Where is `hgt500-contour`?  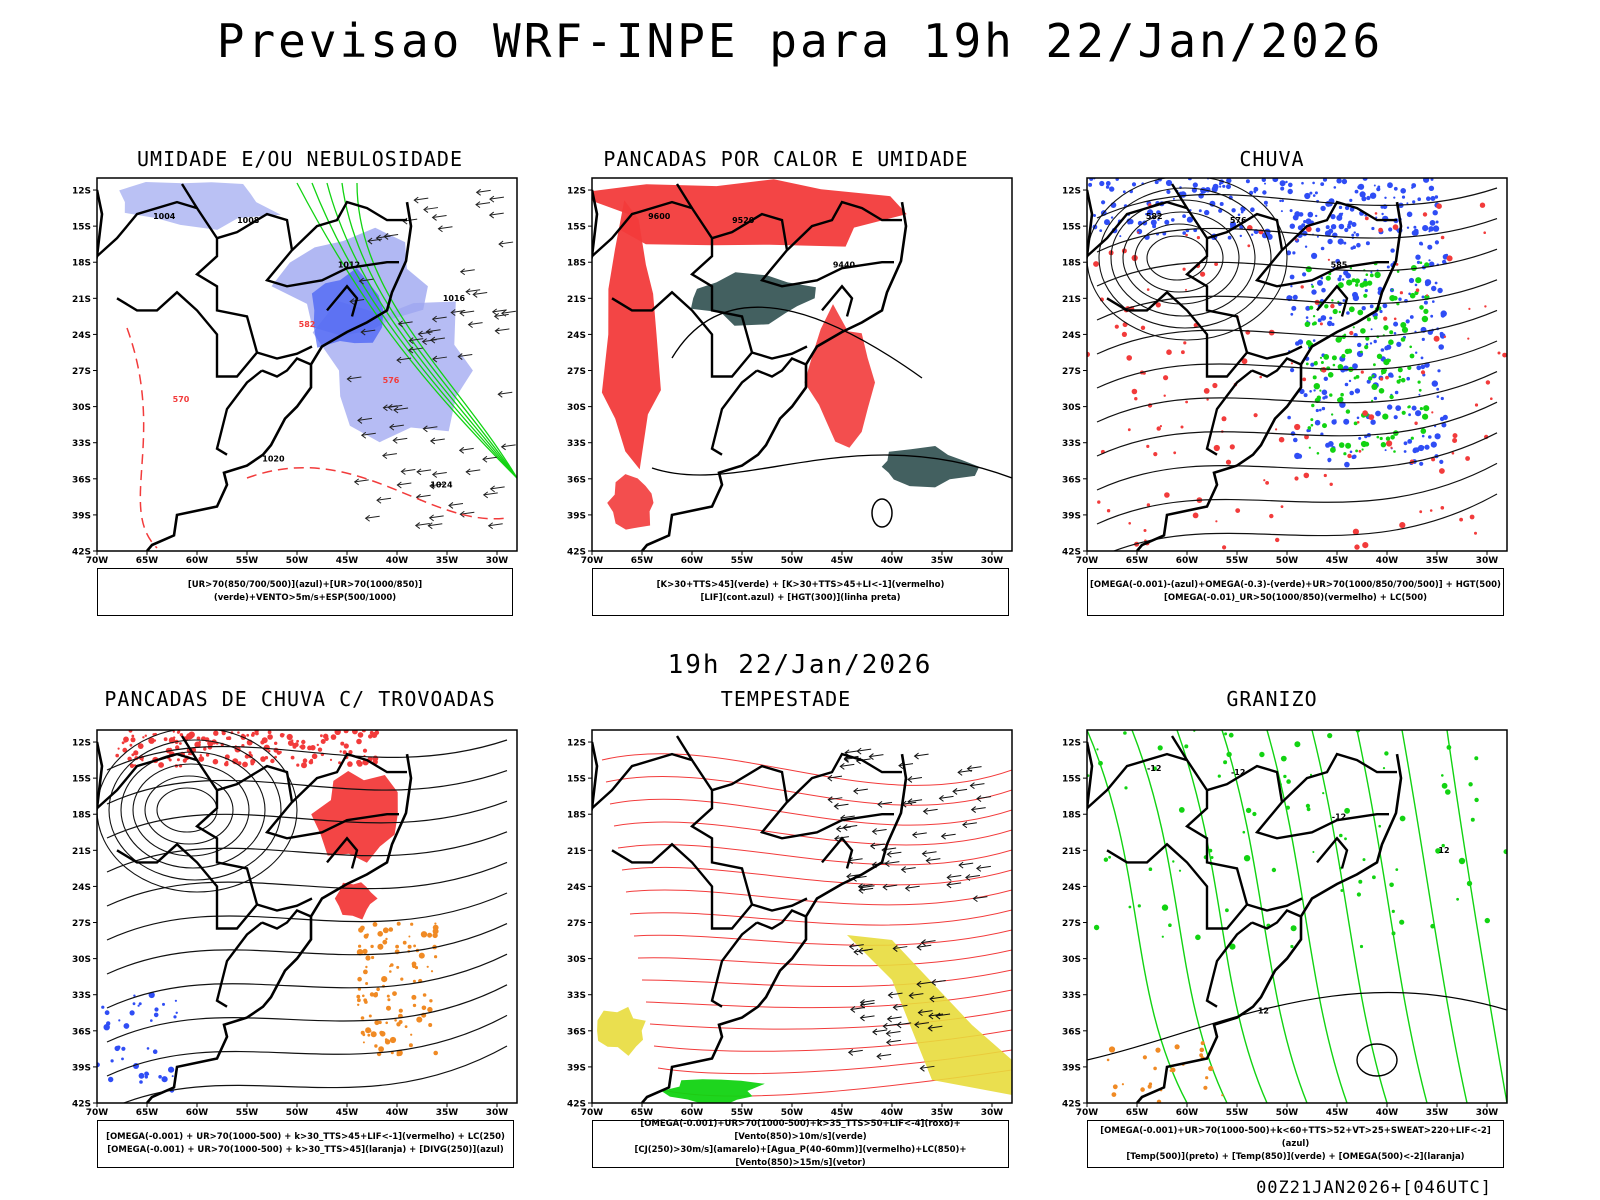 hgt500-contour is located at coordinates (1297, 267).